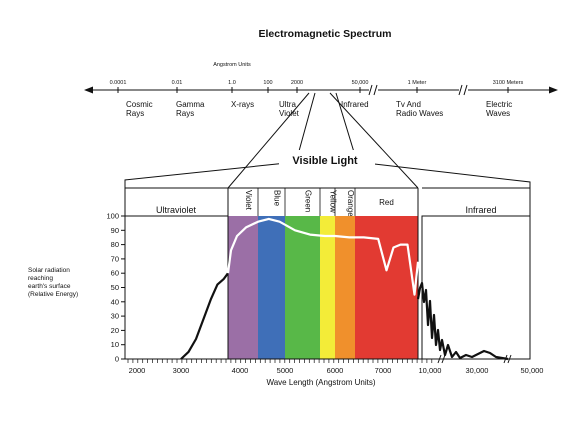 The height and width of the screenshot is (421, 579). What do you see at coordinates (285, 370) in the screenshot?
I see `x-axis-tick-label: 5000` at bounding box center [285, 370].